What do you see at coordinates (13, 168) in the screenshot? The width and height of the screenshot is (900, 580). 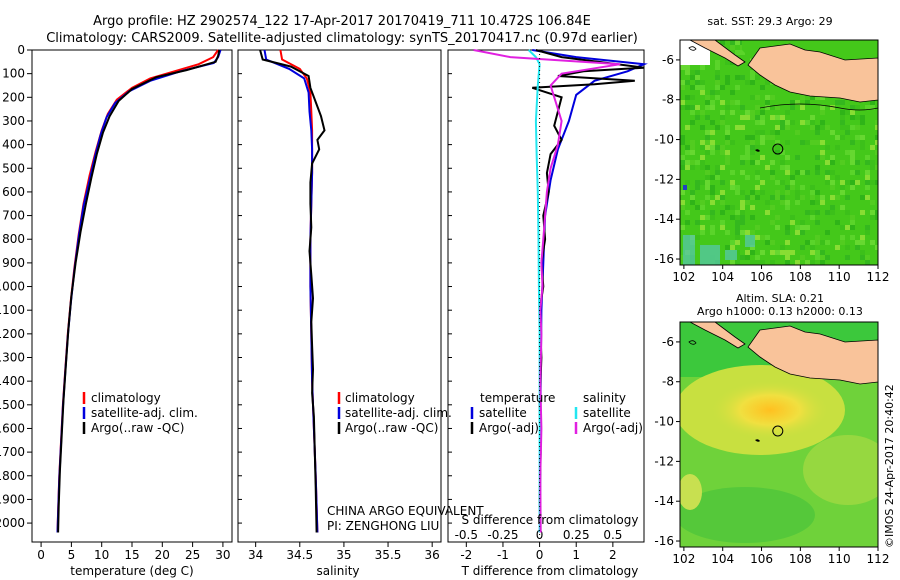 I see `depth-tick-label: 500` at bounding box center [13, 168].